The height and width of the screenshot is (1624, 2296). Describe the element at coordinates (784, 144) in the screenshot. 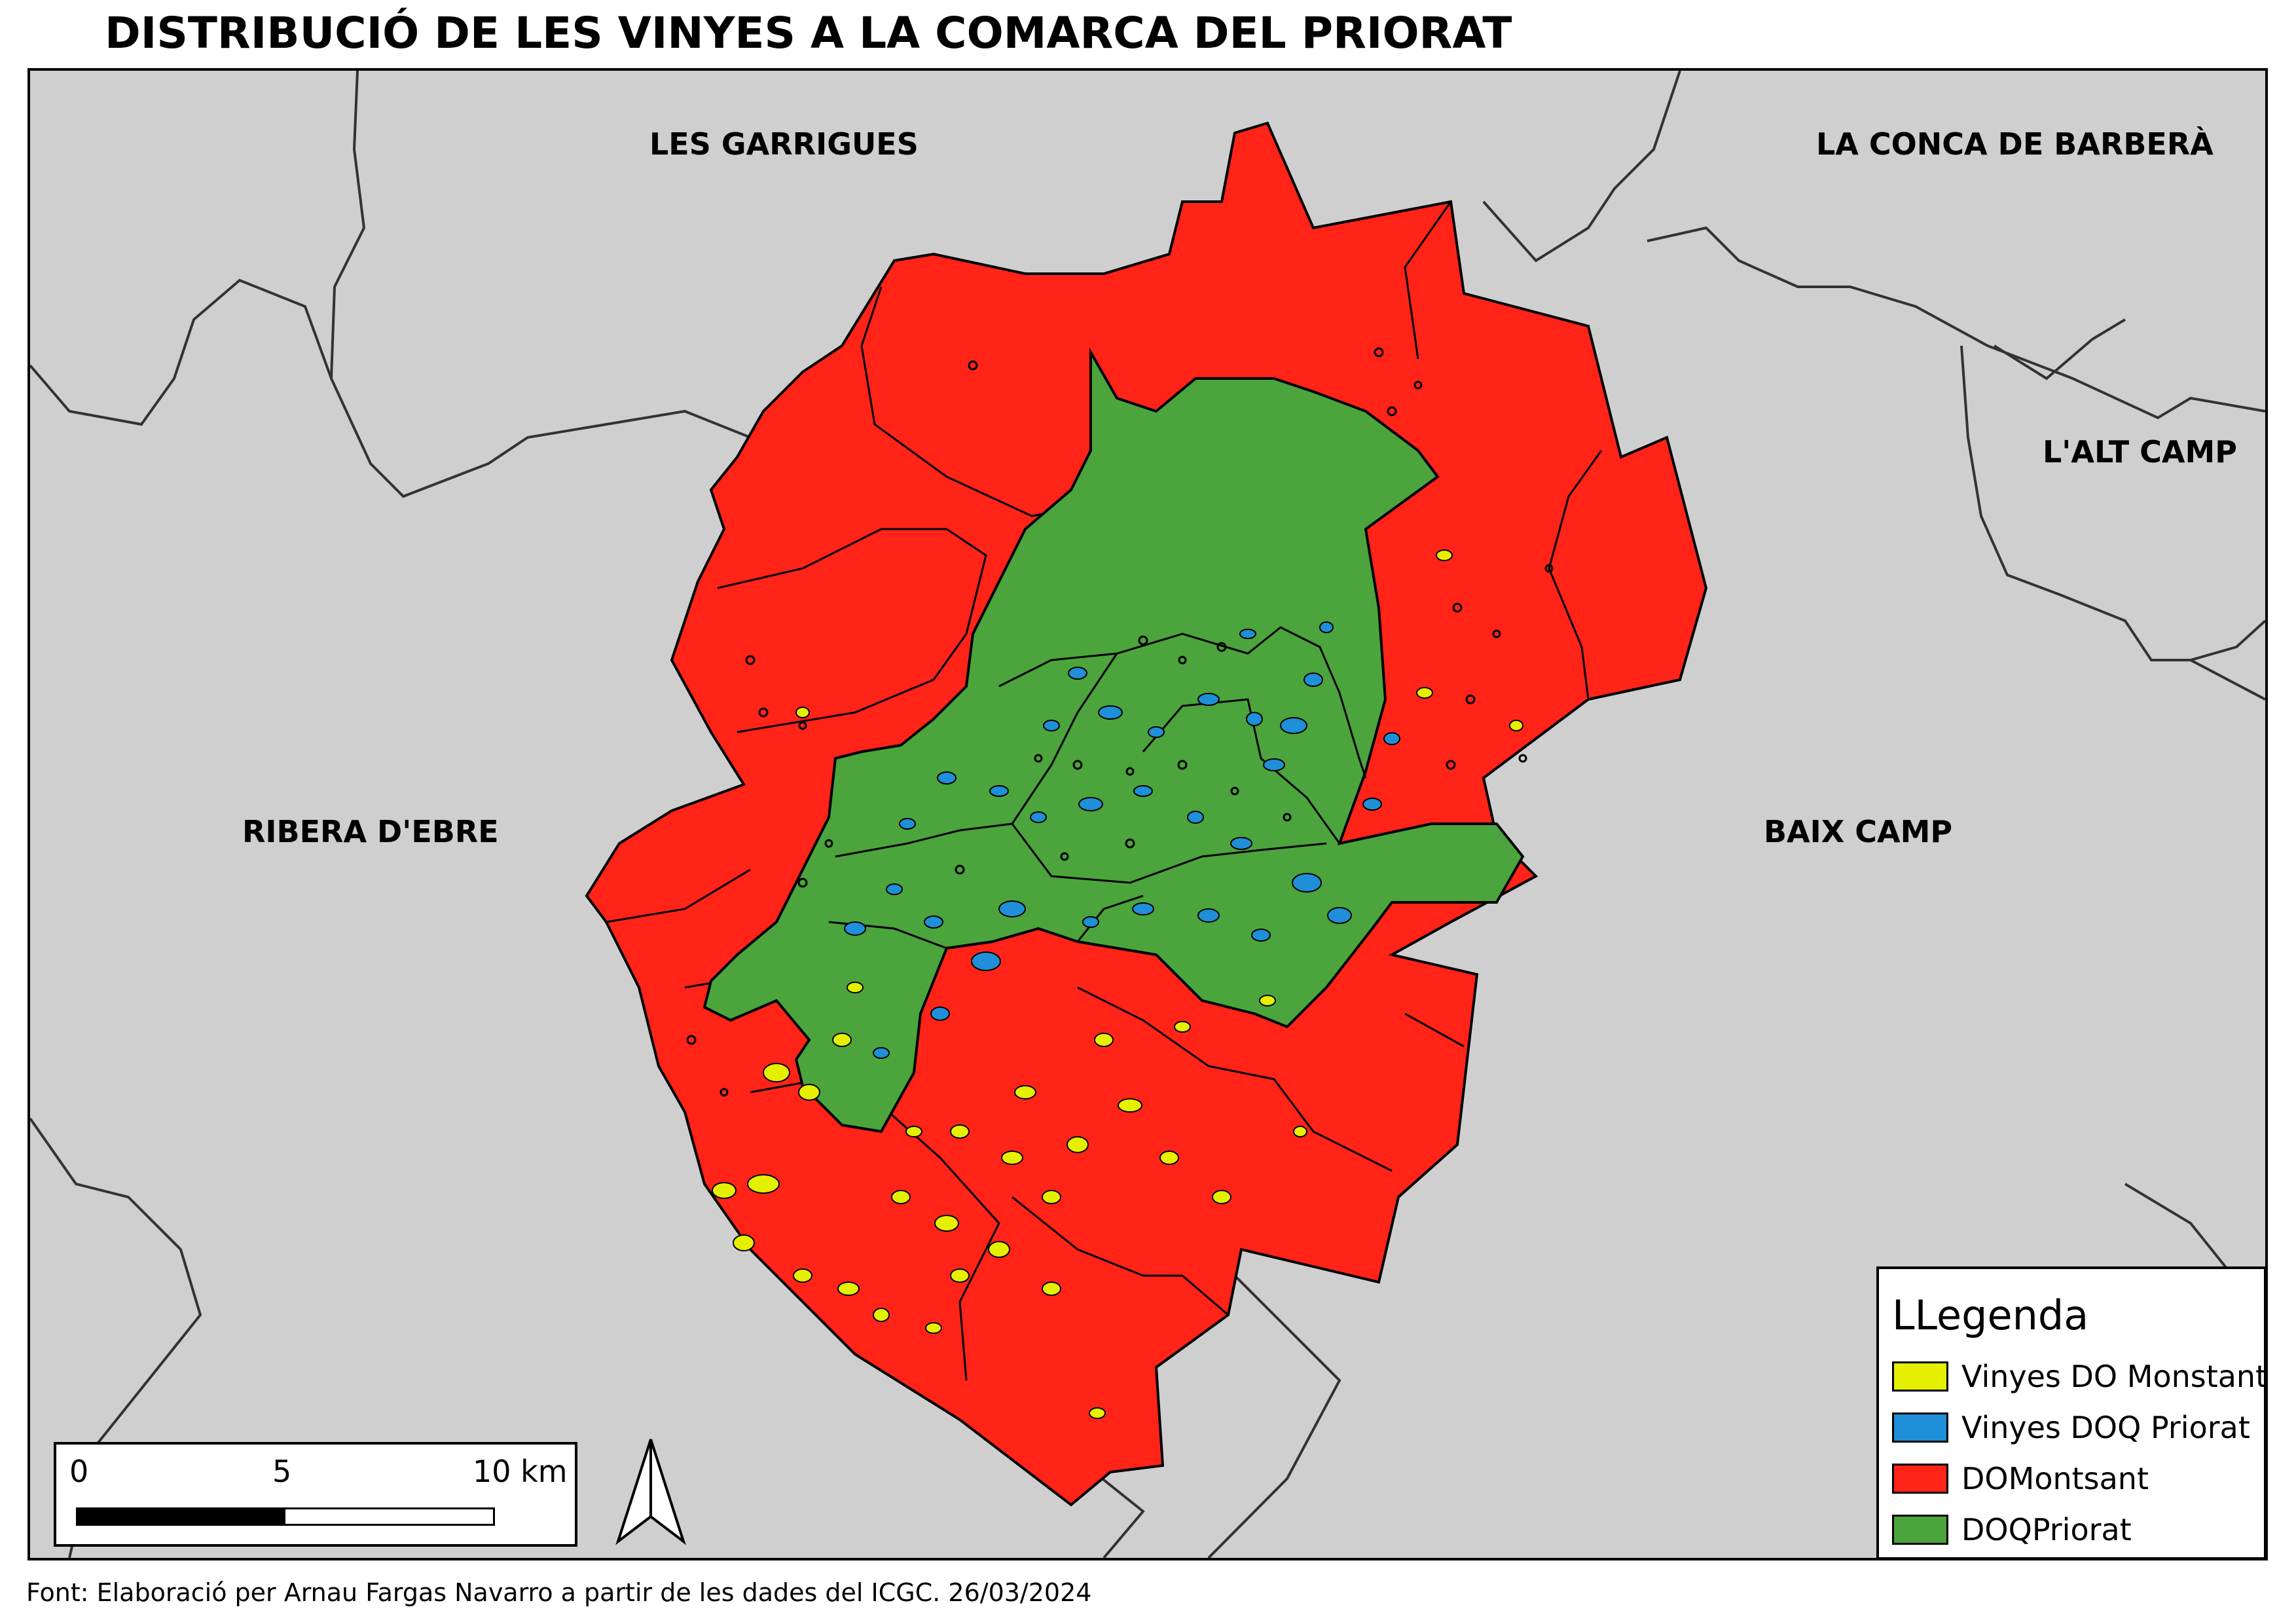

I see `label-les-garrigues: LES GARRIGUES` at that location.